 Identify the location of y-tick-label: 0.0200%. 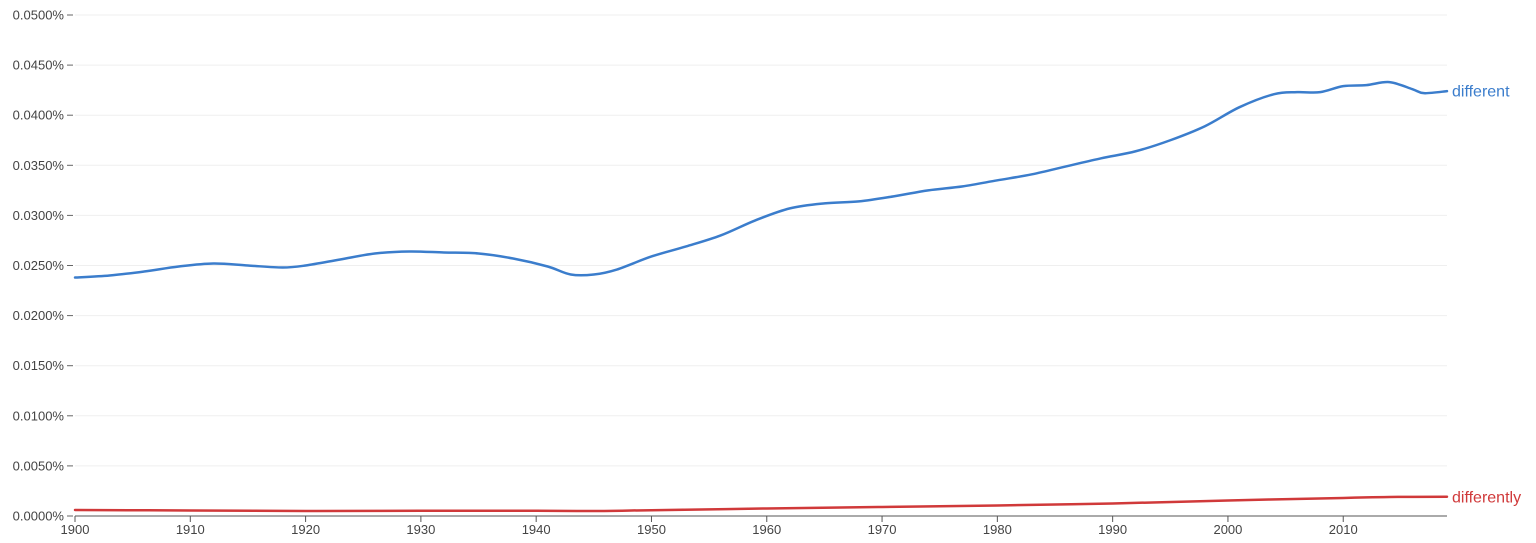
(39, 315).